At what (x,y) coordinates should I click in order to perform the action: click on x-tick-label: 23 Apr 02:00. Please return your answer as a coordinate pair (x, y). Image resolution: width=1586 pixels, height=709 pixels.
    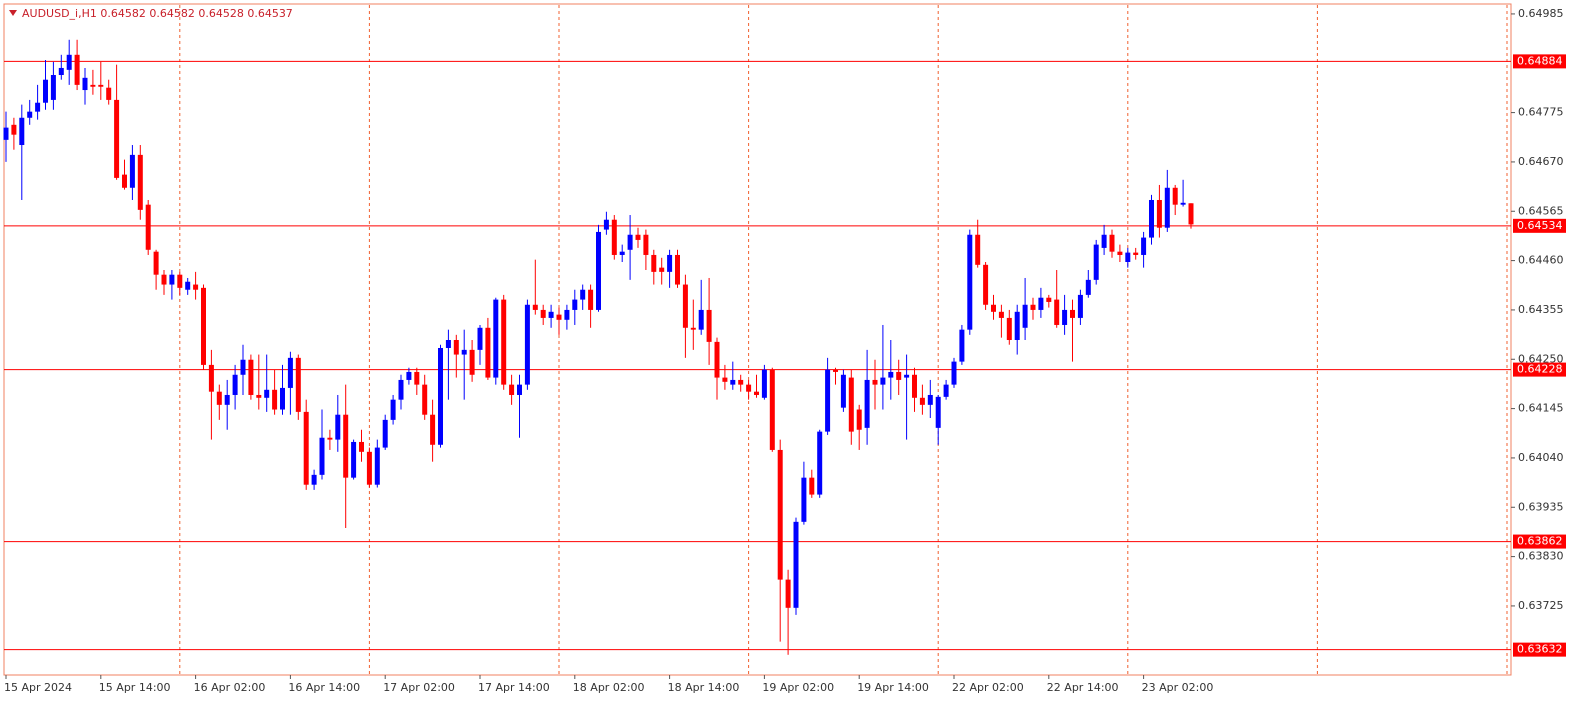
    Looking at the image, I should click on (1178, 687).